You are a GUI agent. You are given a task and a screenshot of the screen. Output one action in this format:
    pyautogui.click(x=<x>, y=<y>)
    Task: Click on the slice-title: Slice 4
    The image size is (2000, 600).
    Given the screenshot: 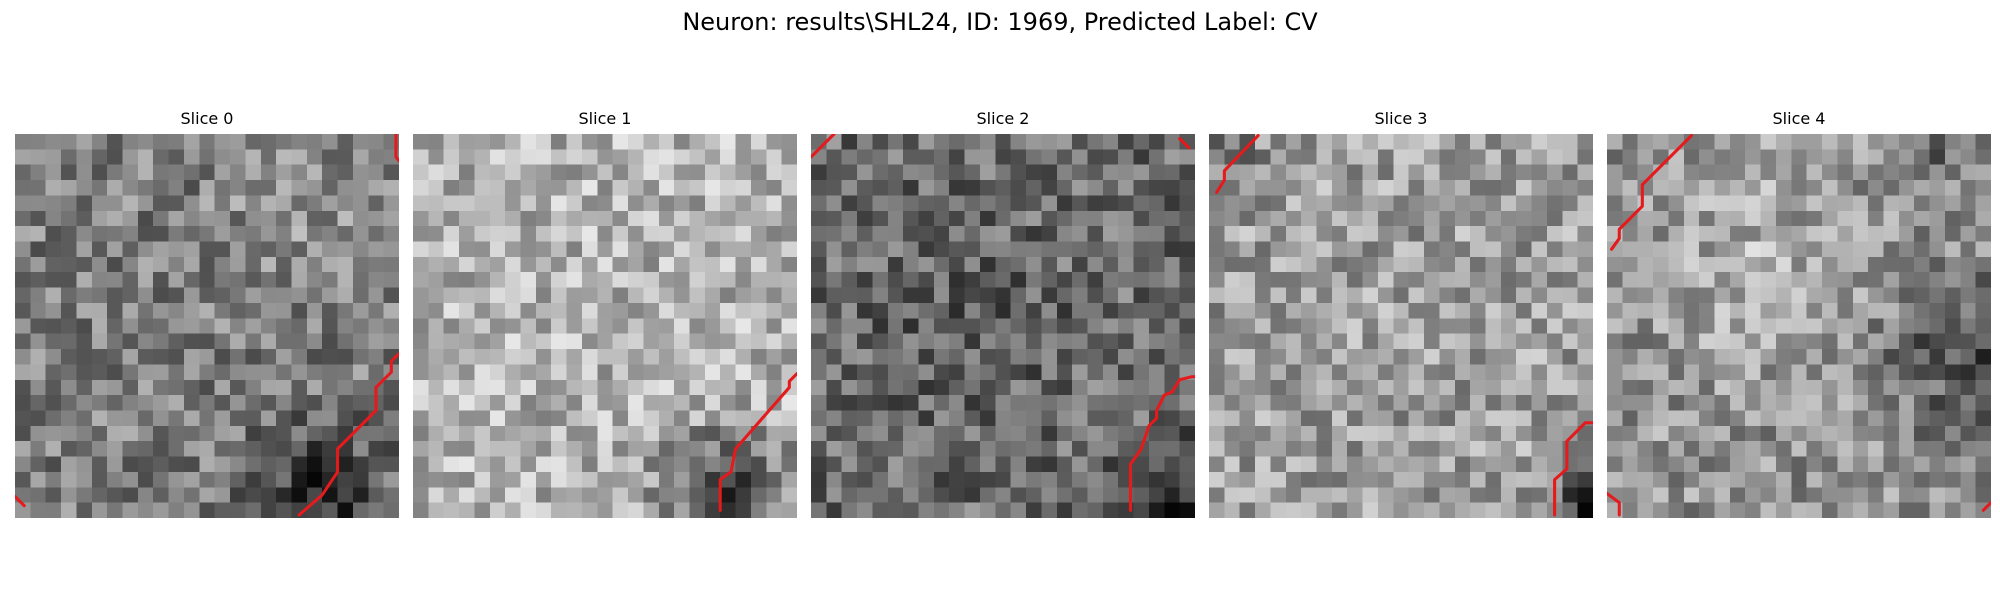 What is the action you would take?
    pyautogui.click(x=1799, y=118)
    